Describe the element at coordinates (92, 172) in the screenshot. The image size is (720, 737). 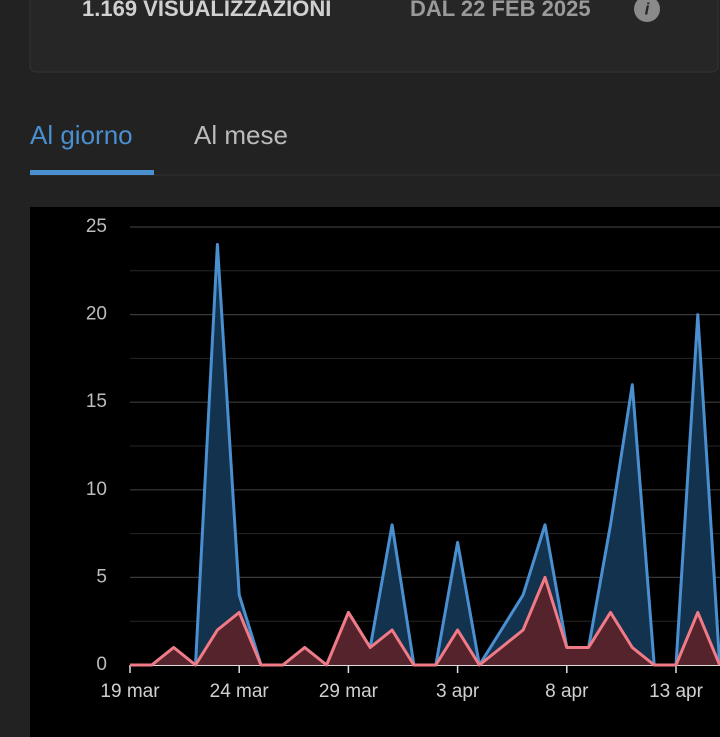
I see `tab-underline` at that location.